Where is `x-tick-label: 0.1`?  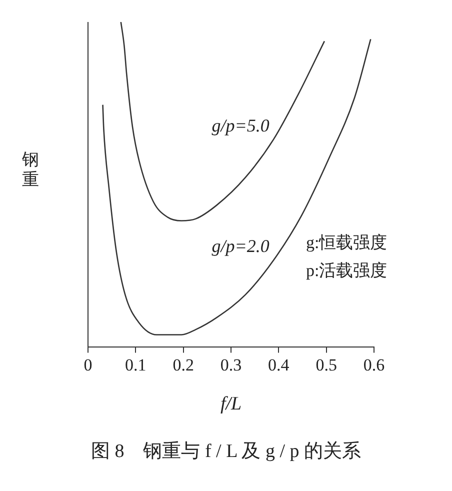
x-tick-label: 0.1 is located at coordinates (135, 364).